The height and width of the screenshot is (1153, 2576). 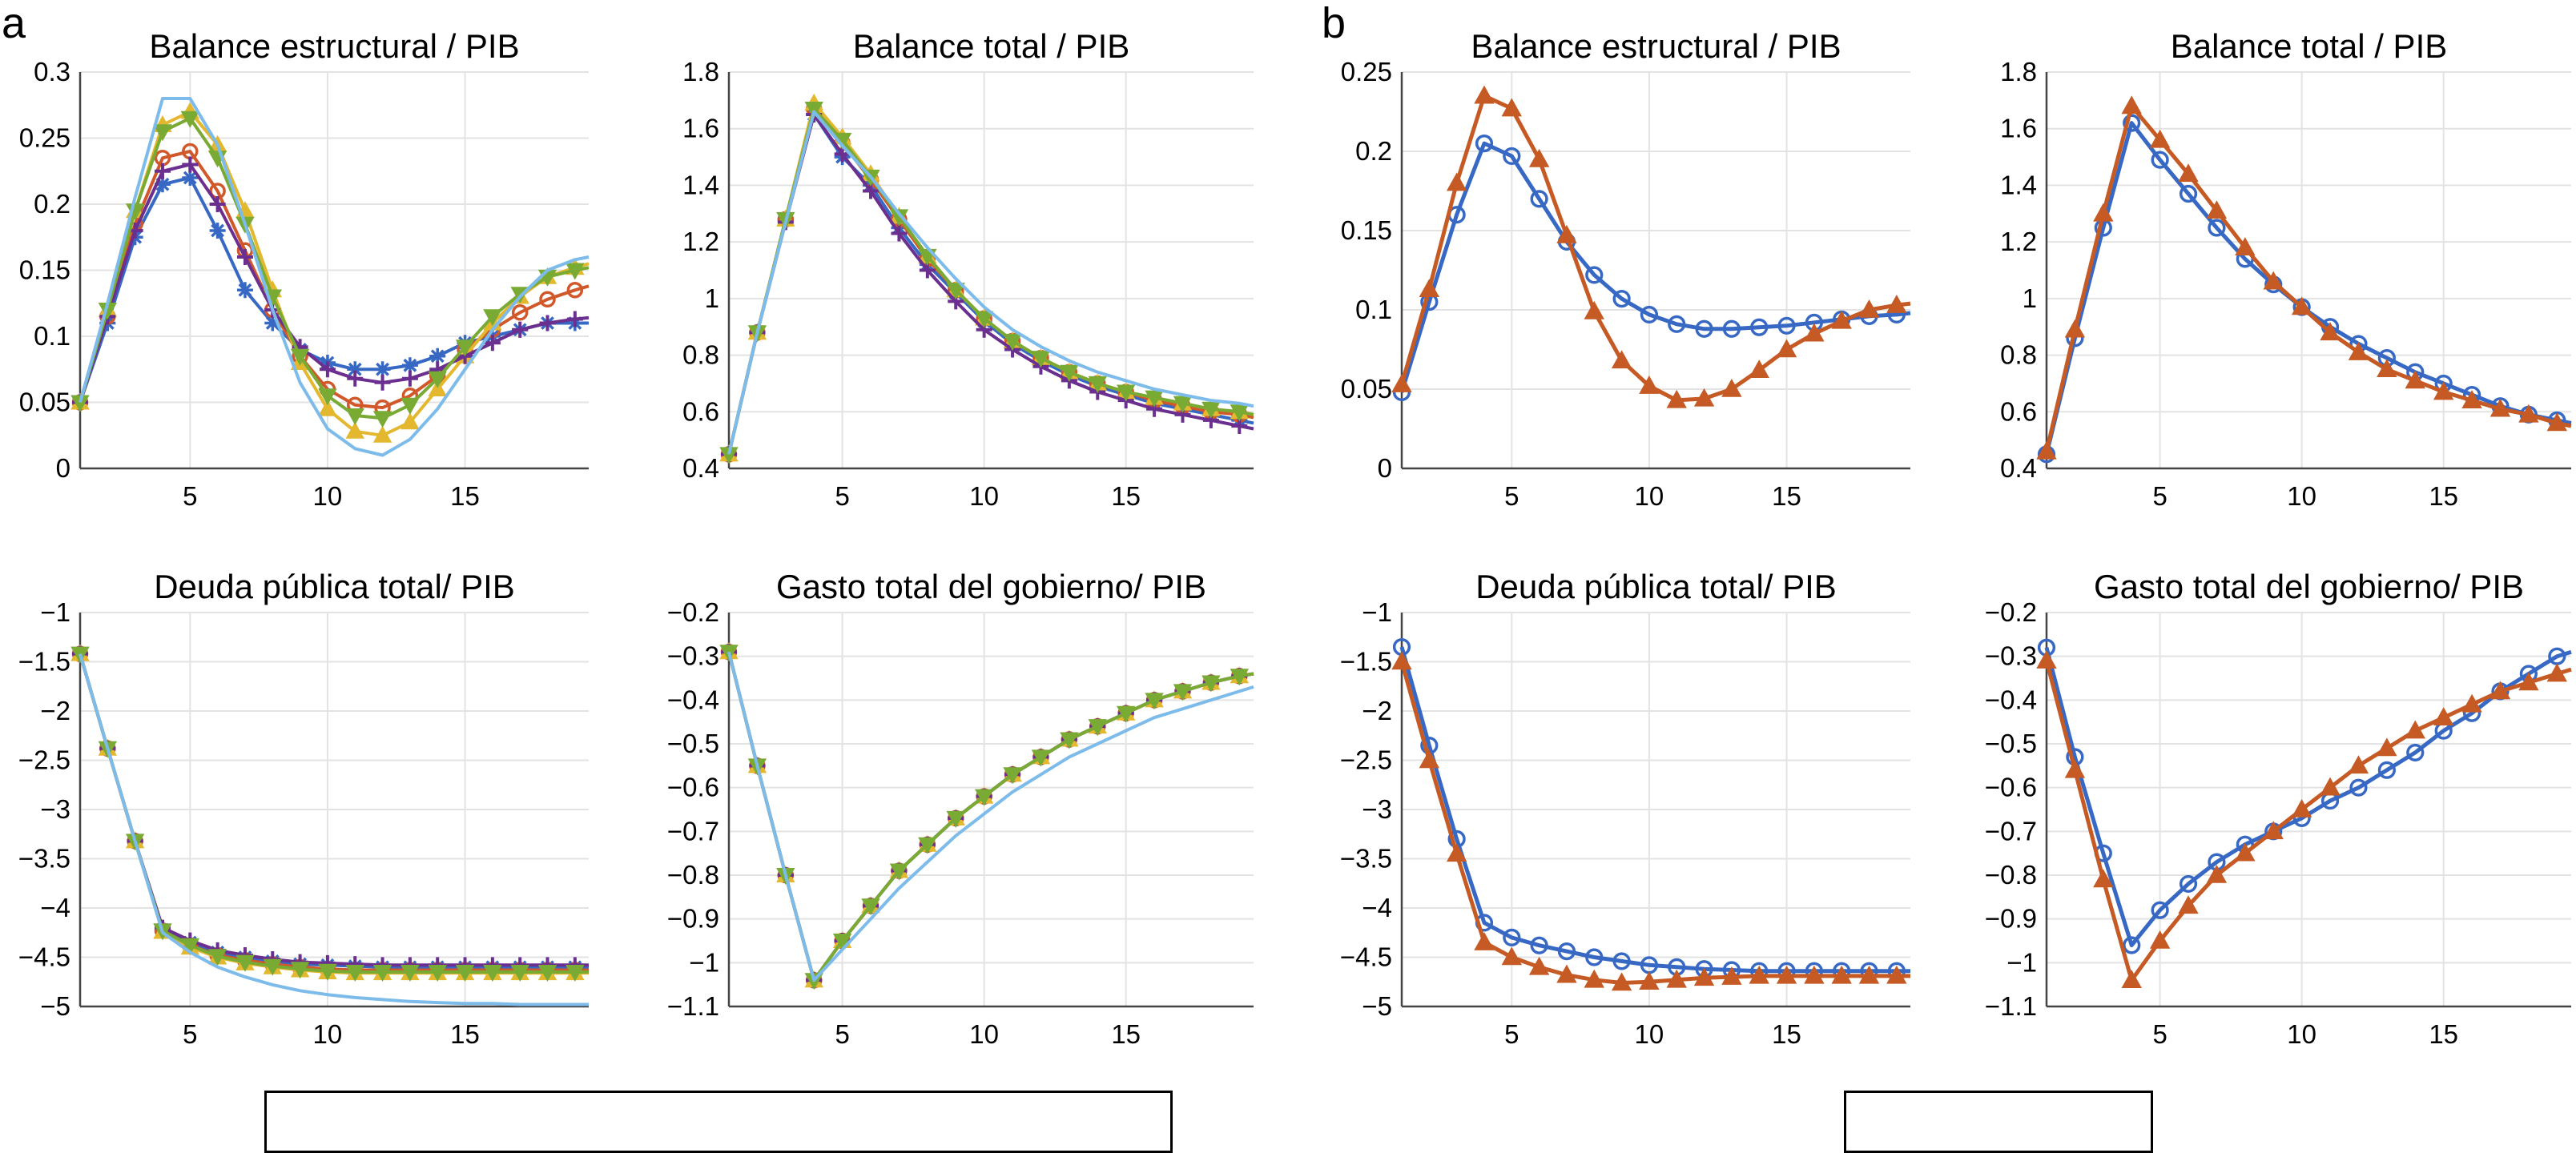 What do you see at coordinates (693, 743) in the screenshot?
I see `y-tick-label: −0.5` at bounding box center [693, 743].